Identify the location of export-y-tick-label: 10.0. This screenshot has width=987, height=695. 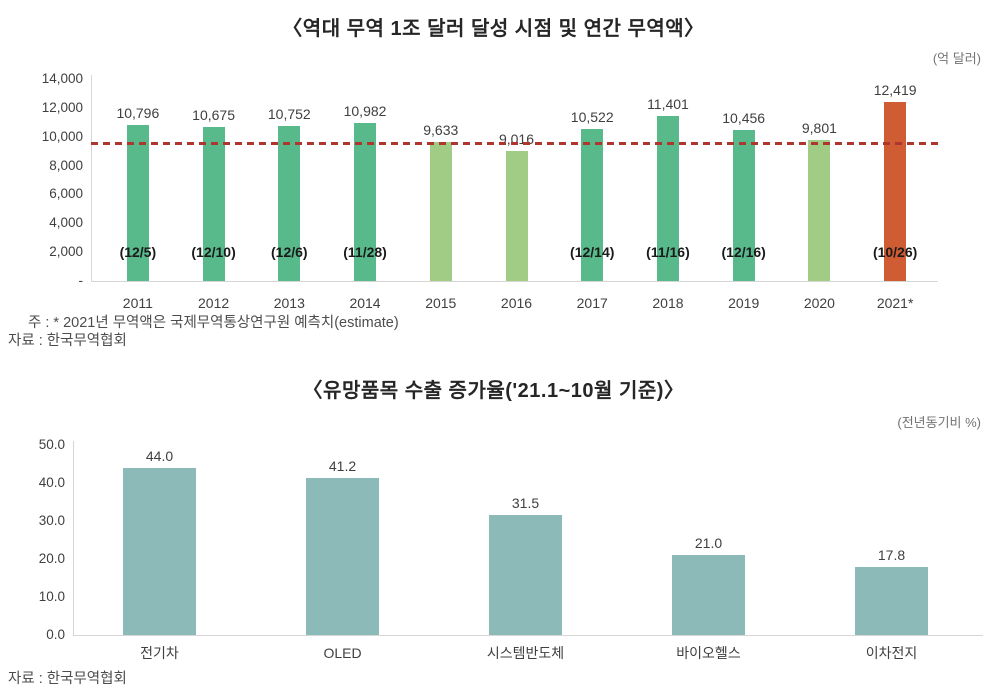
(51, 596).